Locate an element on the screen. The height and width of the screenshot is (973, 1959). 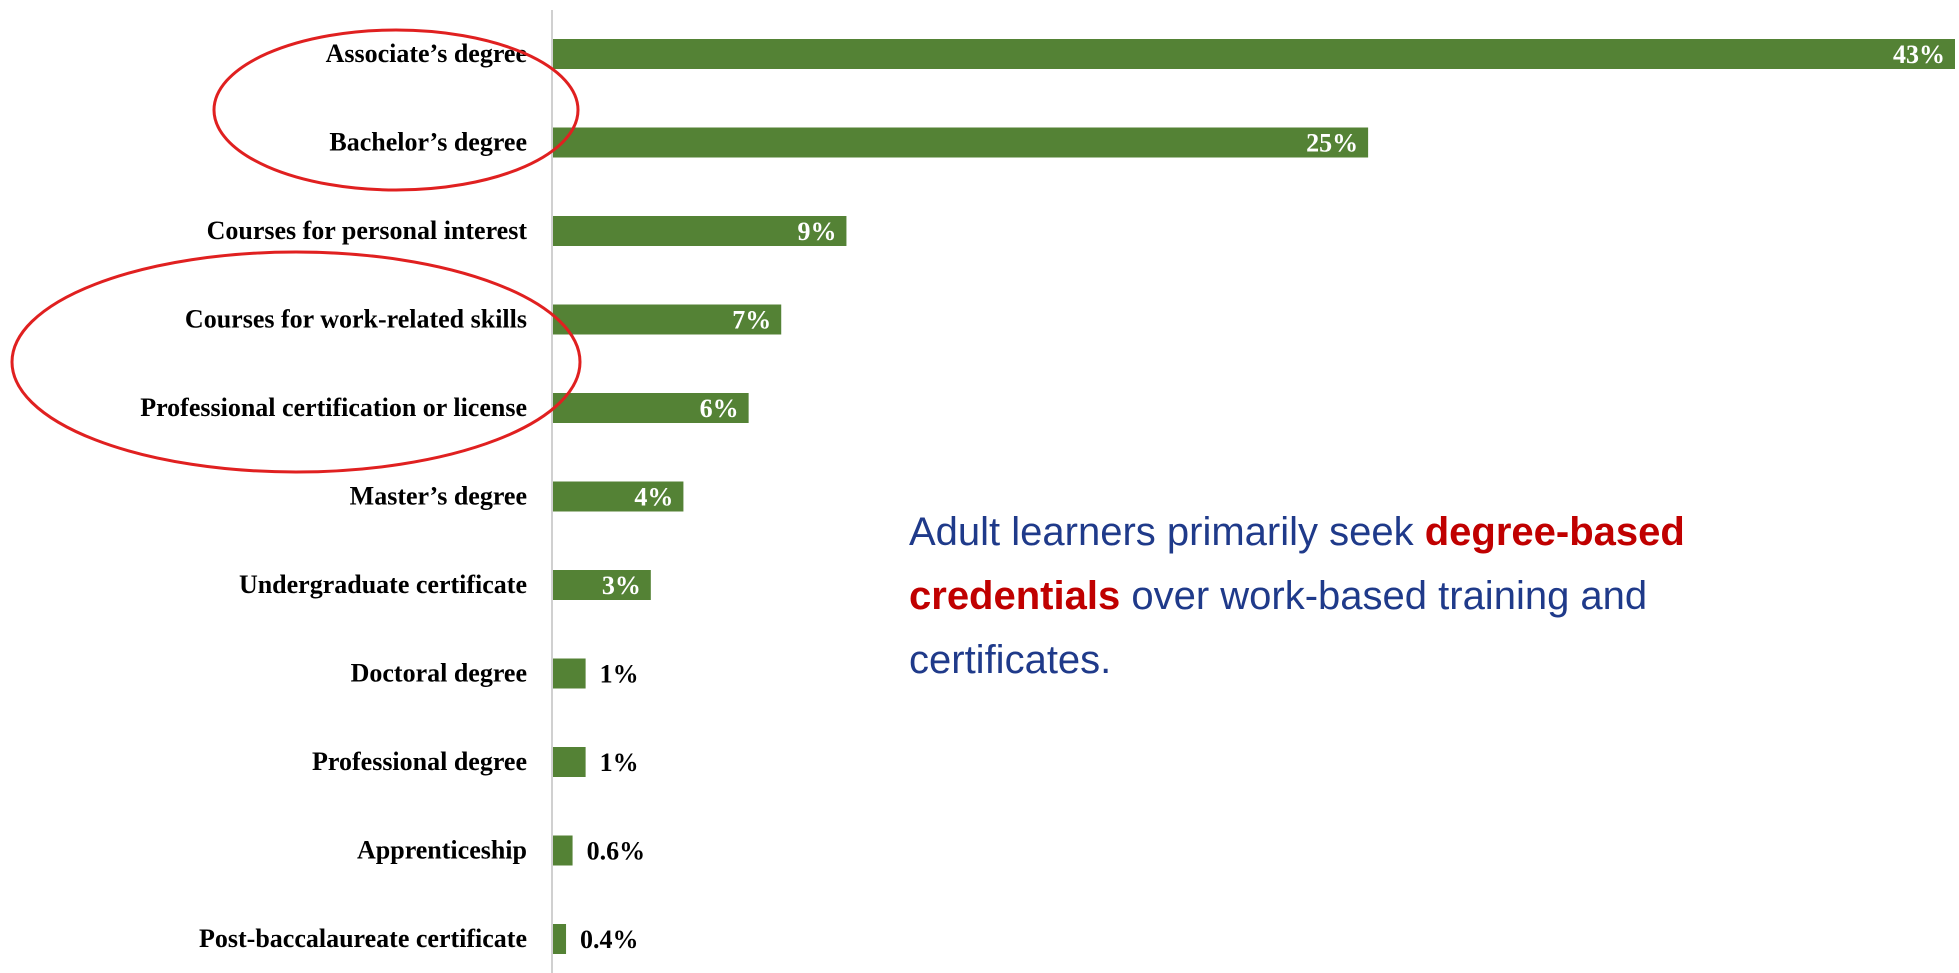
category-label: Master’s degree is located at coordinates (438, 495).